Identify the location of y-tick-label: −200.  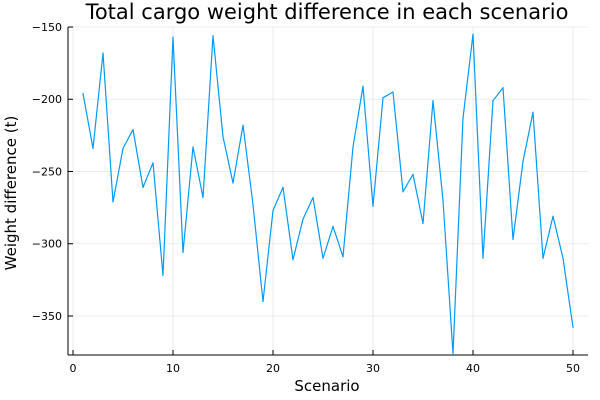
(47, 99).